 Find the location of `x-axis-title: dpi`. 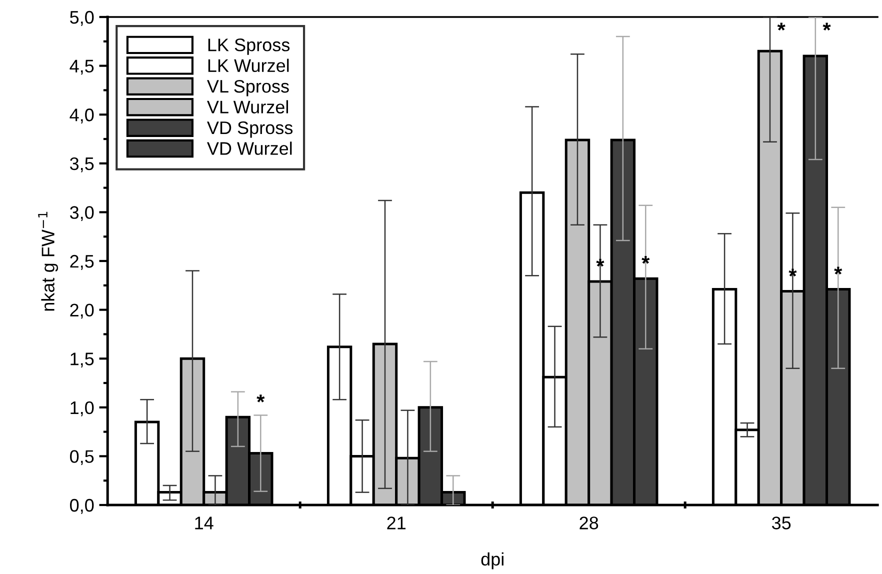

x-axis-title: dpi is located at coordinates (492, 561).